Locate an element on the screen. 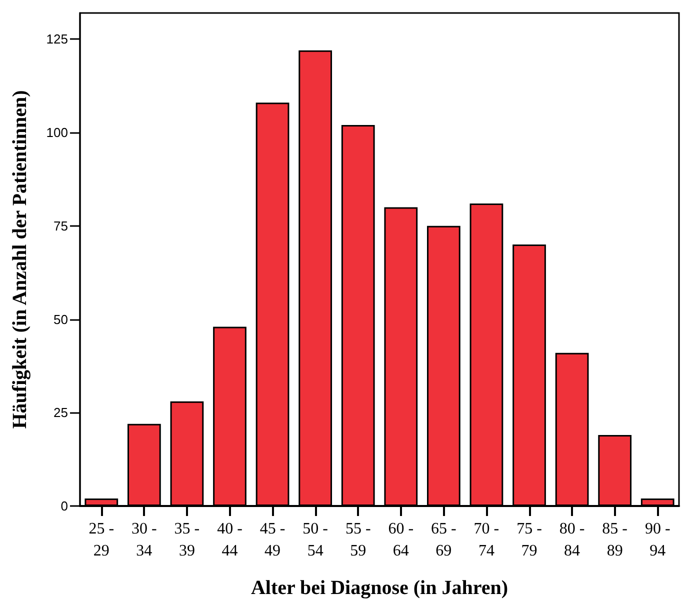  x-tick-label: 80 - 84 is located at coordinates (572, 540).